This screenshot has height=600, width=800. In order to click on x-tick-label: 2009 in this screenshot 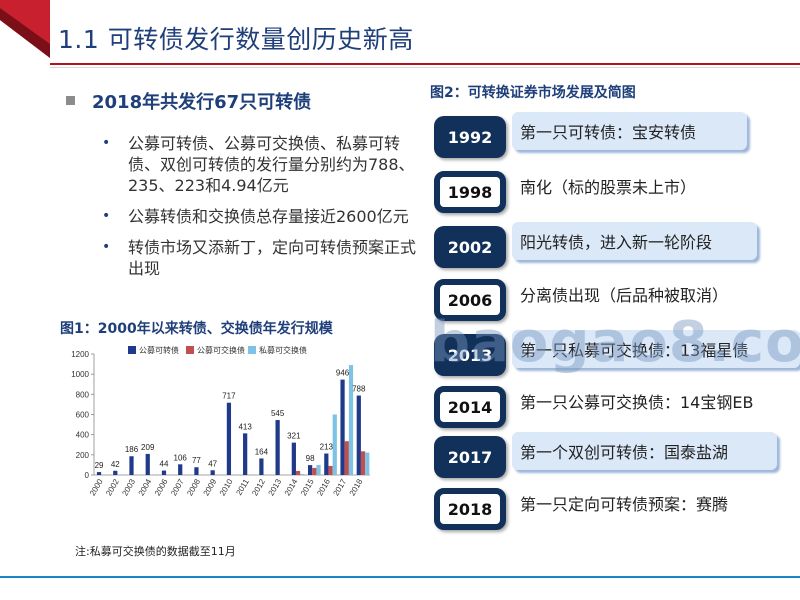, I will do `click(210, 487)`.